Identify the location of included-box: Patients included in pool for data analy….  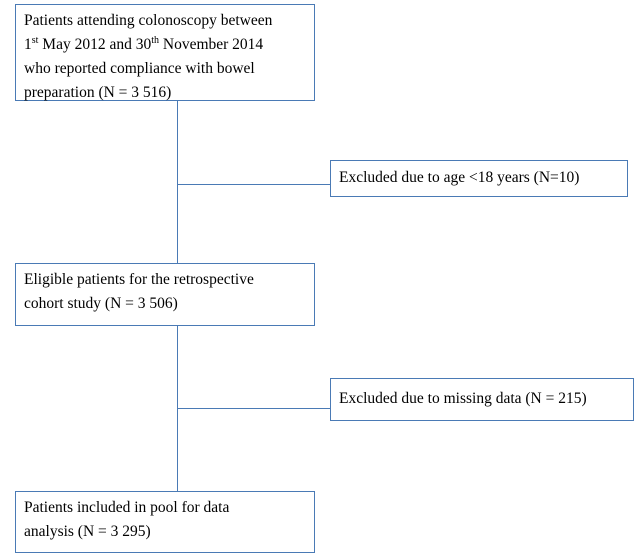
(165, 522).